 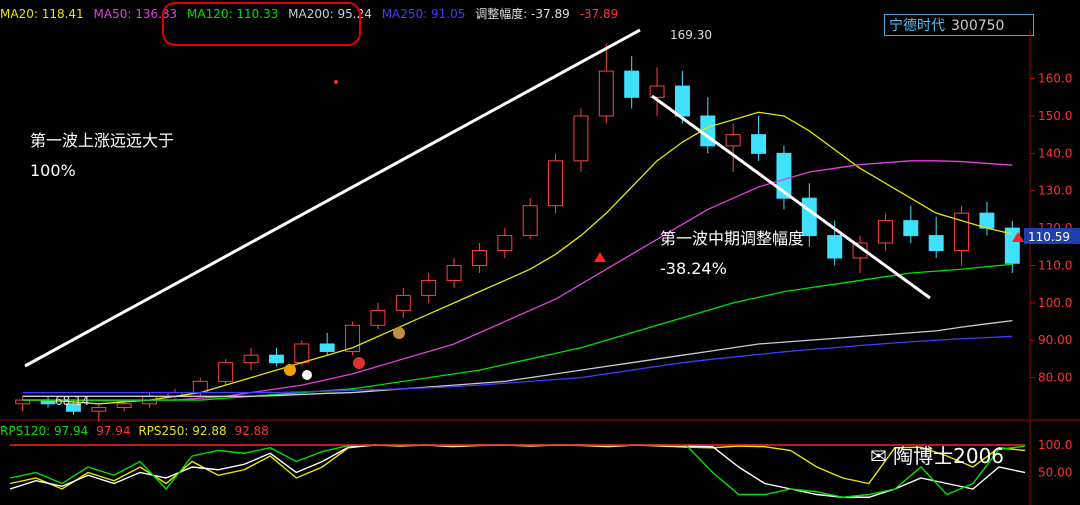 What do you see at coordinates (522, 14) in the screenshot?
I see `amplitude-label: 调整幅度: -37.89` at bounding box center [522, 14].